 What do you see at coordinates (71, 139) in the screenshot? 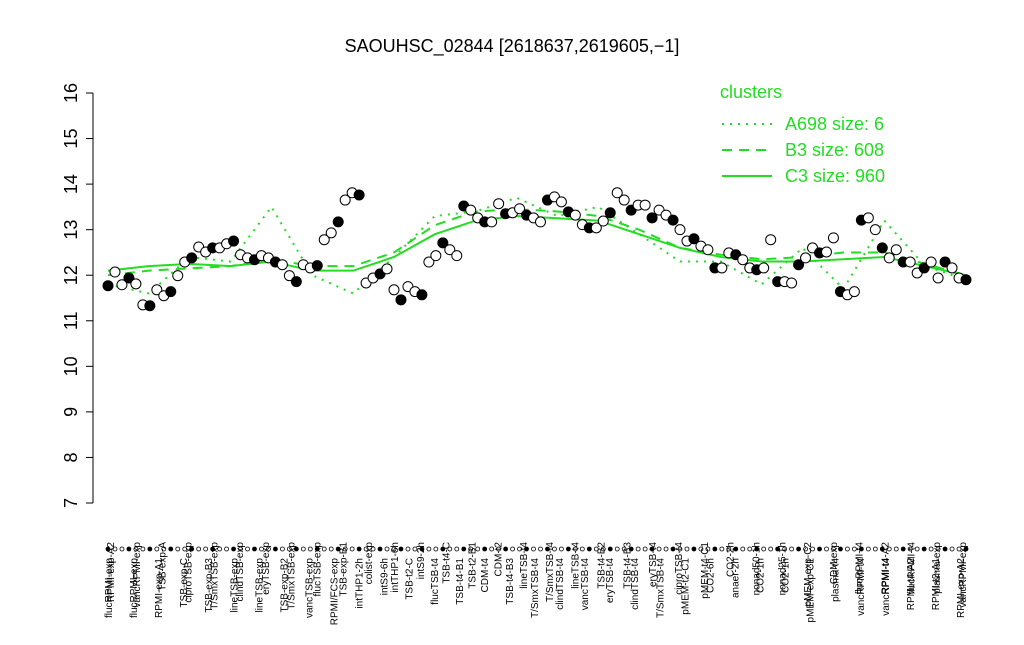
I see `y-tick-label: 15` at bounding box center [71, 139].